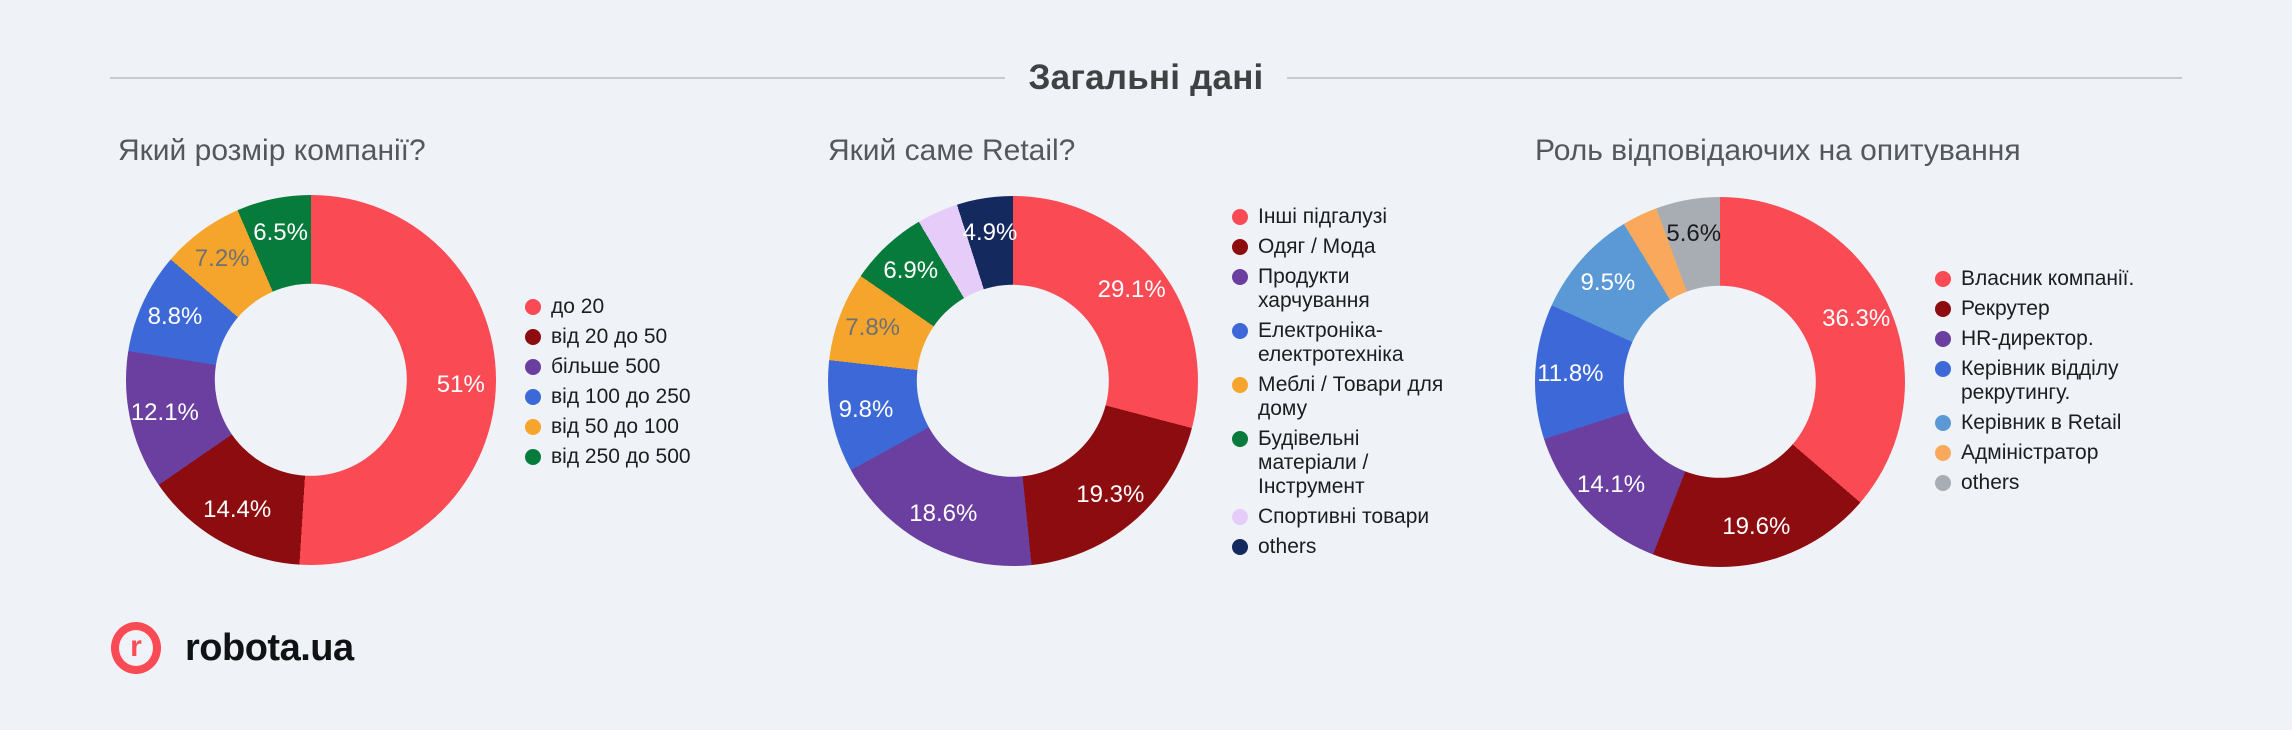  I want to click on slice-label: 9.8%, so click(866, 409).